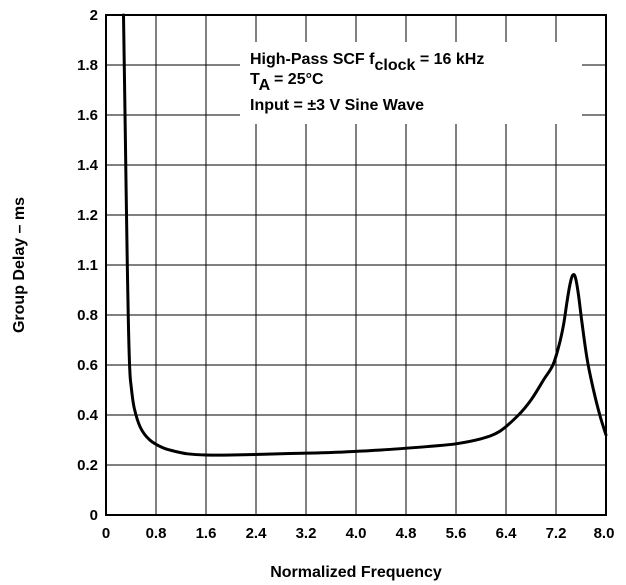  I want to click on y-tick-label: 1.2, so click(87, 215).